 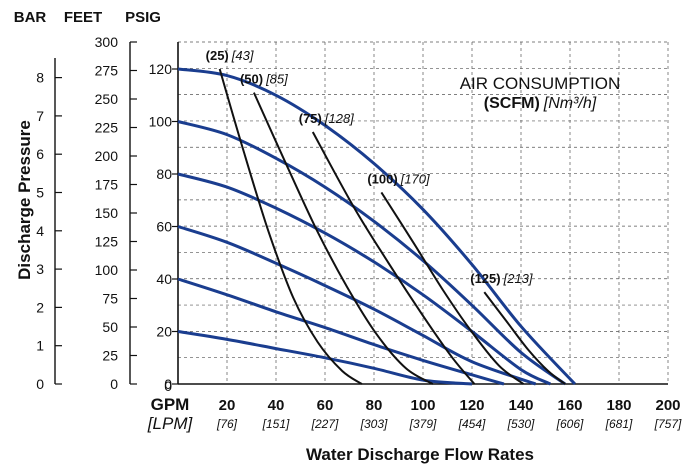 I want to click on air-consumption-scfm: (75), so click(x=310, y=118).